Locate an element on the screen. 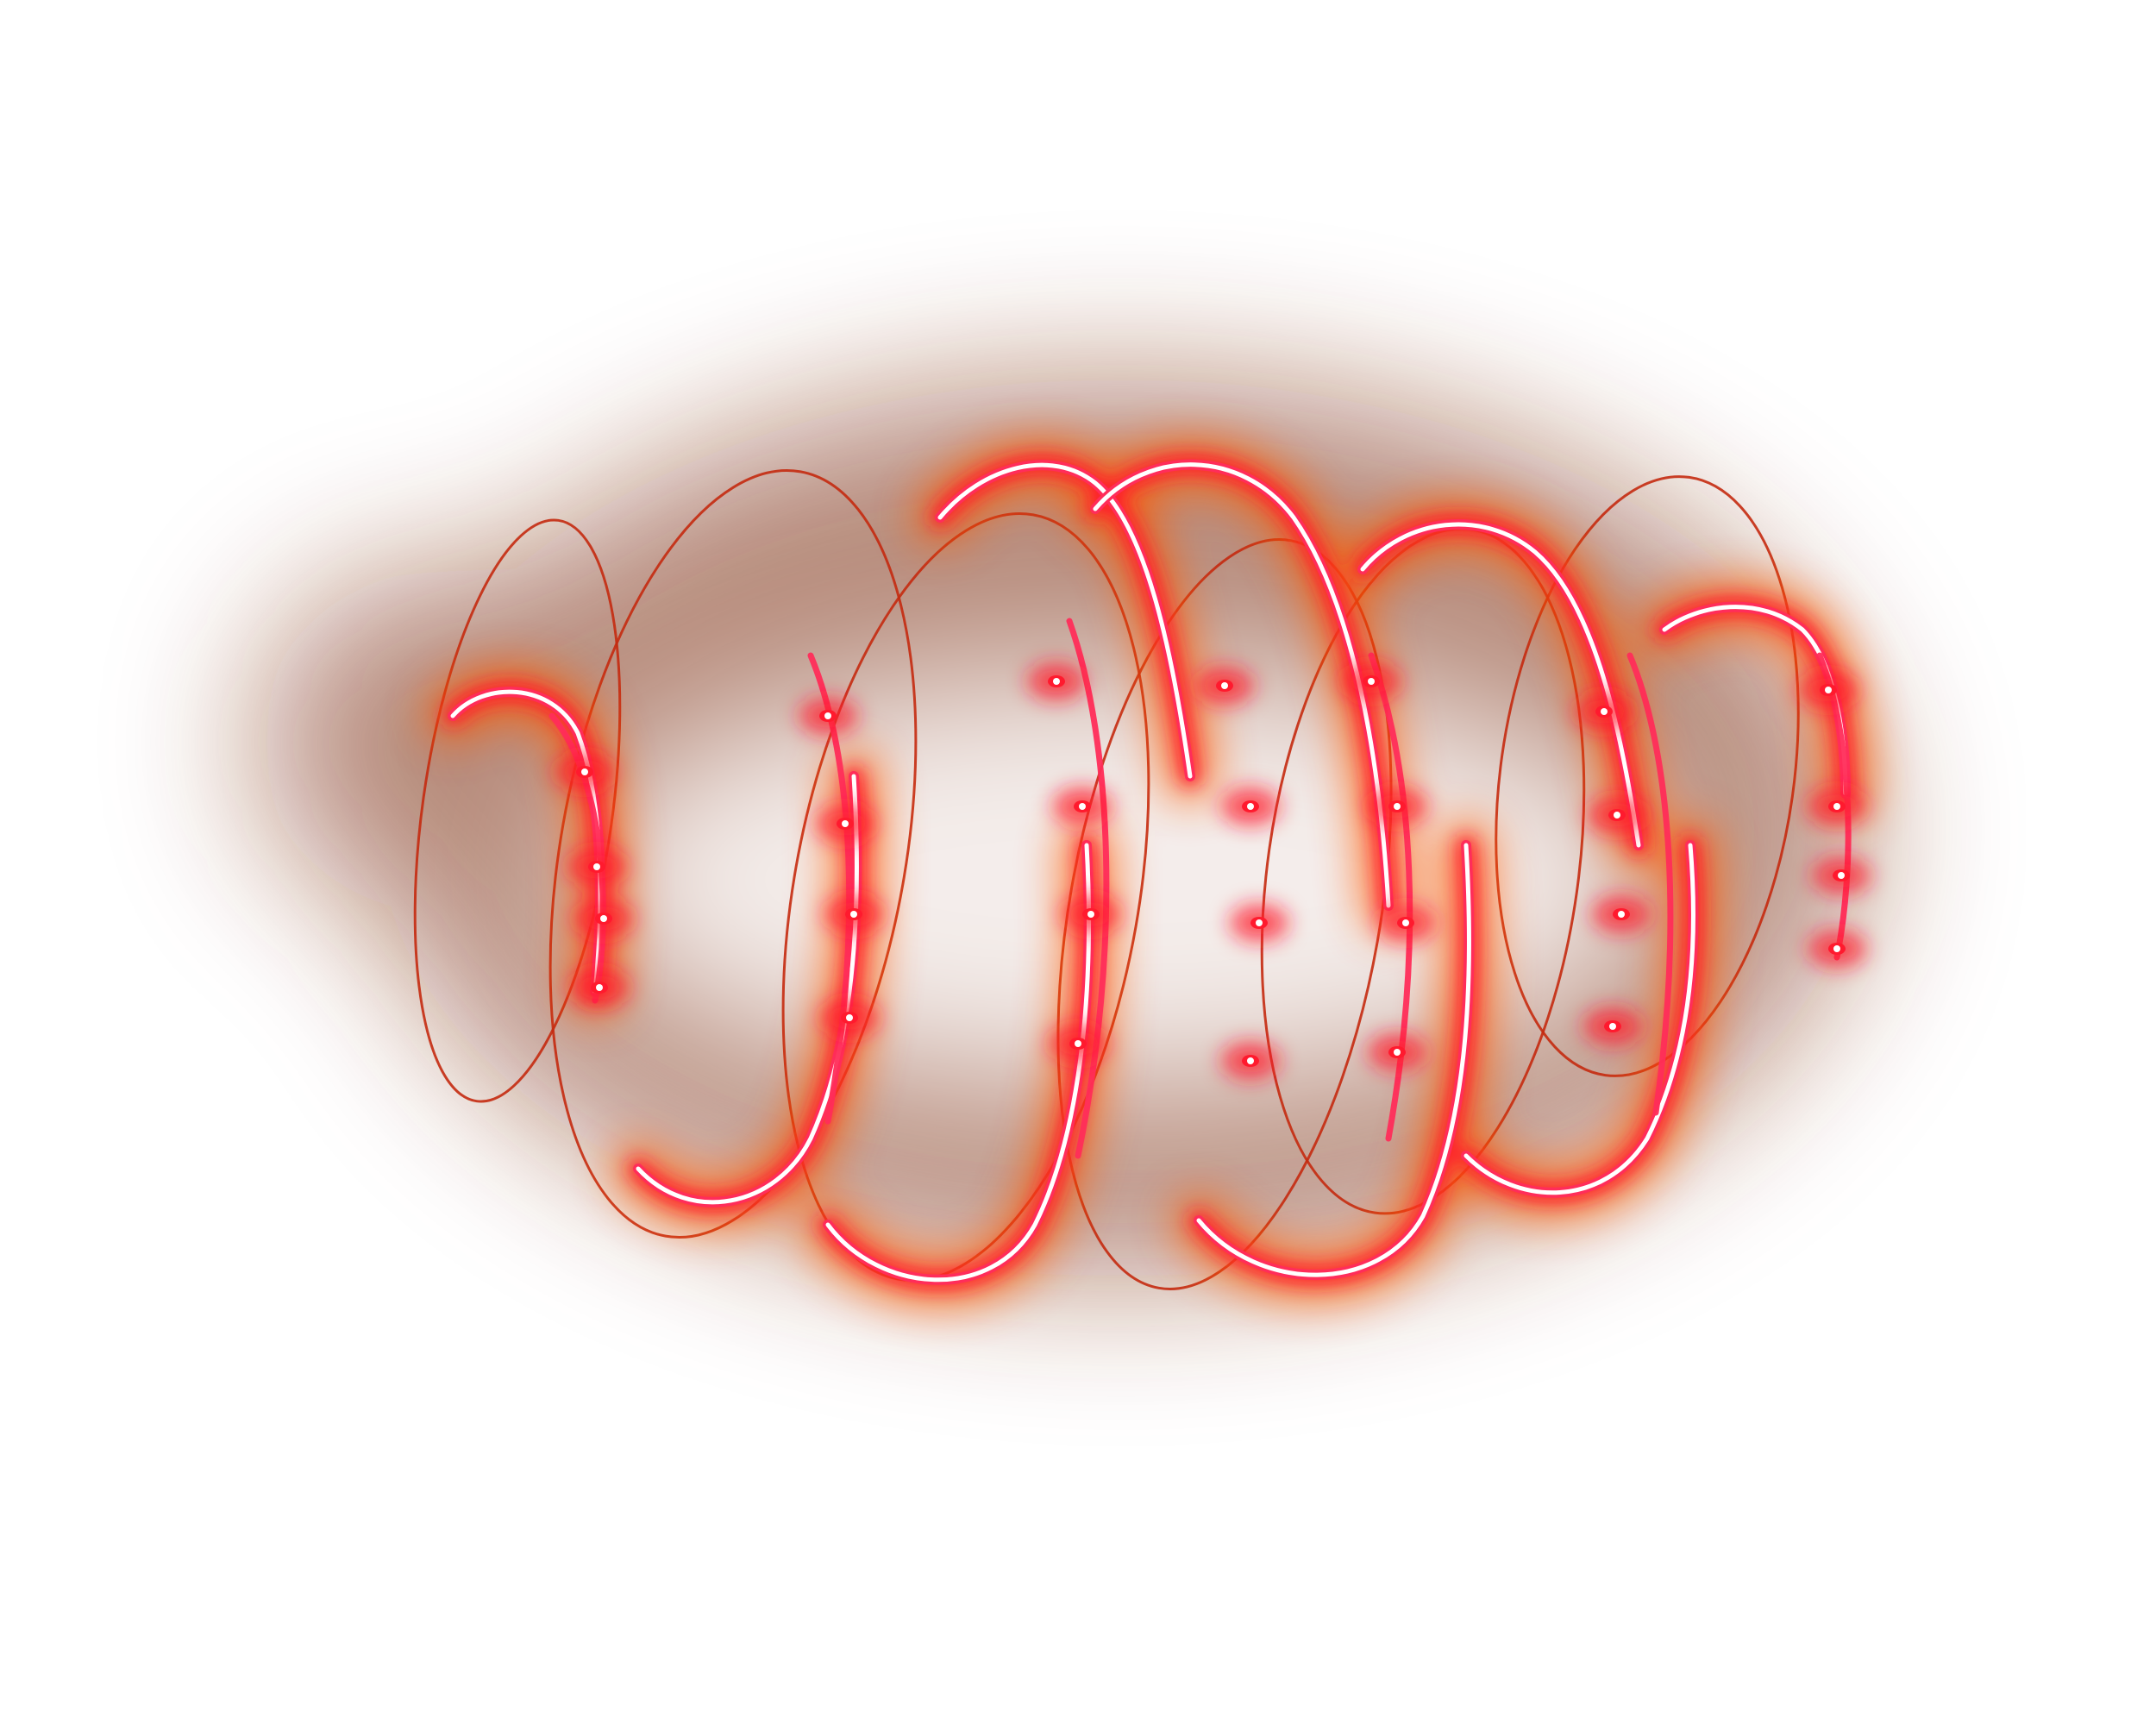 This screenshot has height=1725, width=2156. bead-cores is located at coordinates (1213, 871).